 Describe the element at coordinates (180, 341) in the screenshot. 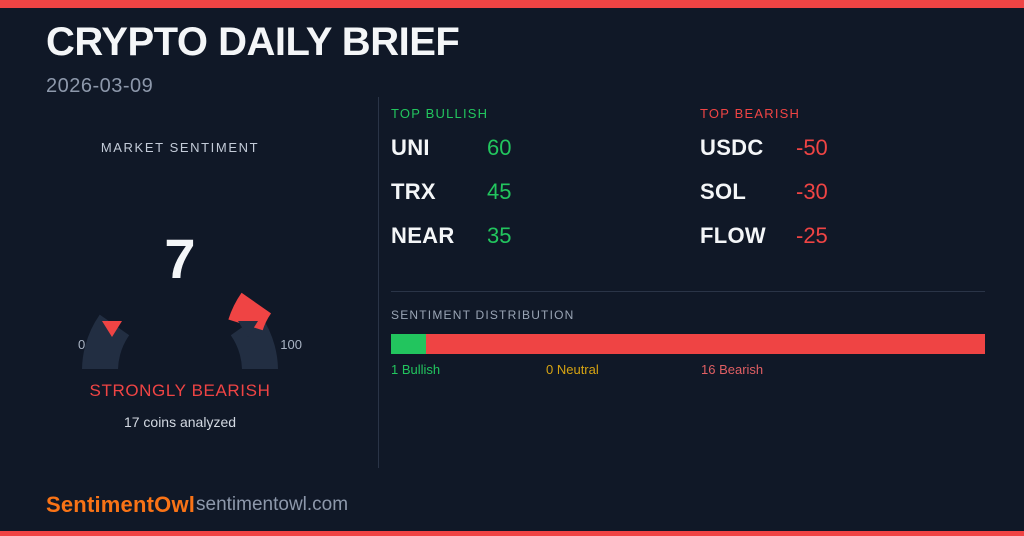

I see `gauge-track-arc` at that location.